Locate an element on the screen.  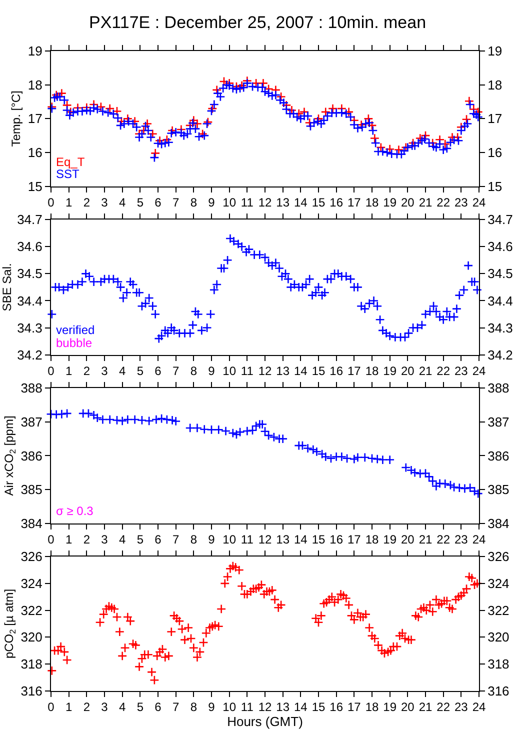
y2-tick-label: 324 is located at coordinates (499, 584).